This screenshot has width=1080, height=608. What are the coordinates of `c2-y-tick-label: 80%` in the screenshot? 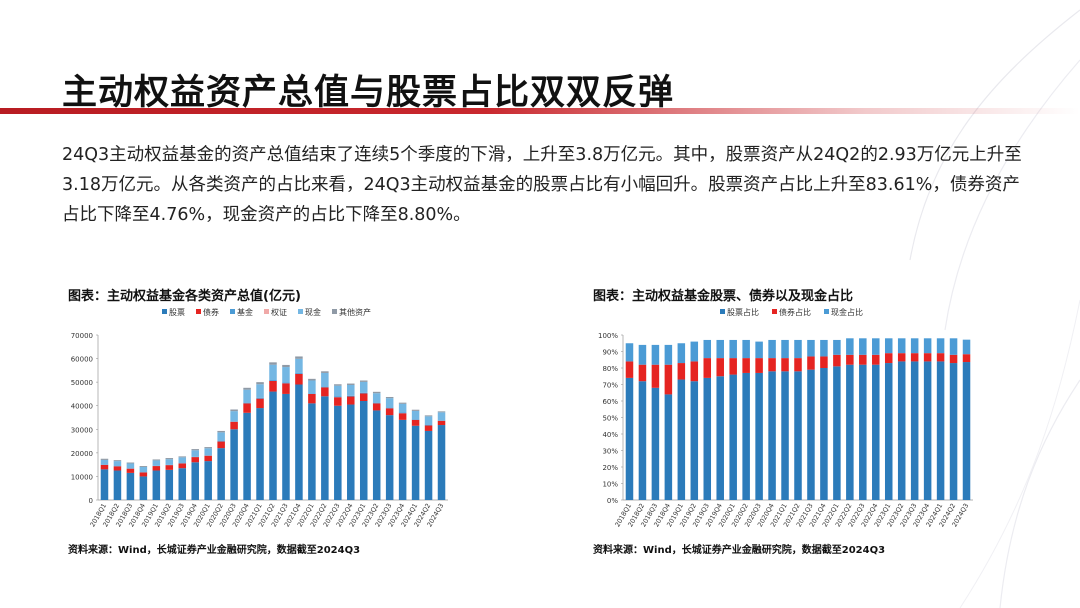 It's located at (610, 369).